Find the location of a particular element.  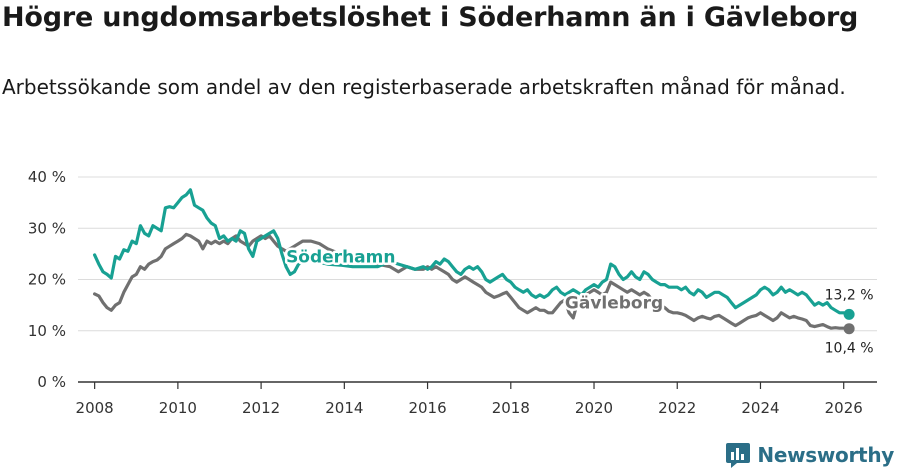

y-tick-label: 0 % is located at coordinates (51, 382).